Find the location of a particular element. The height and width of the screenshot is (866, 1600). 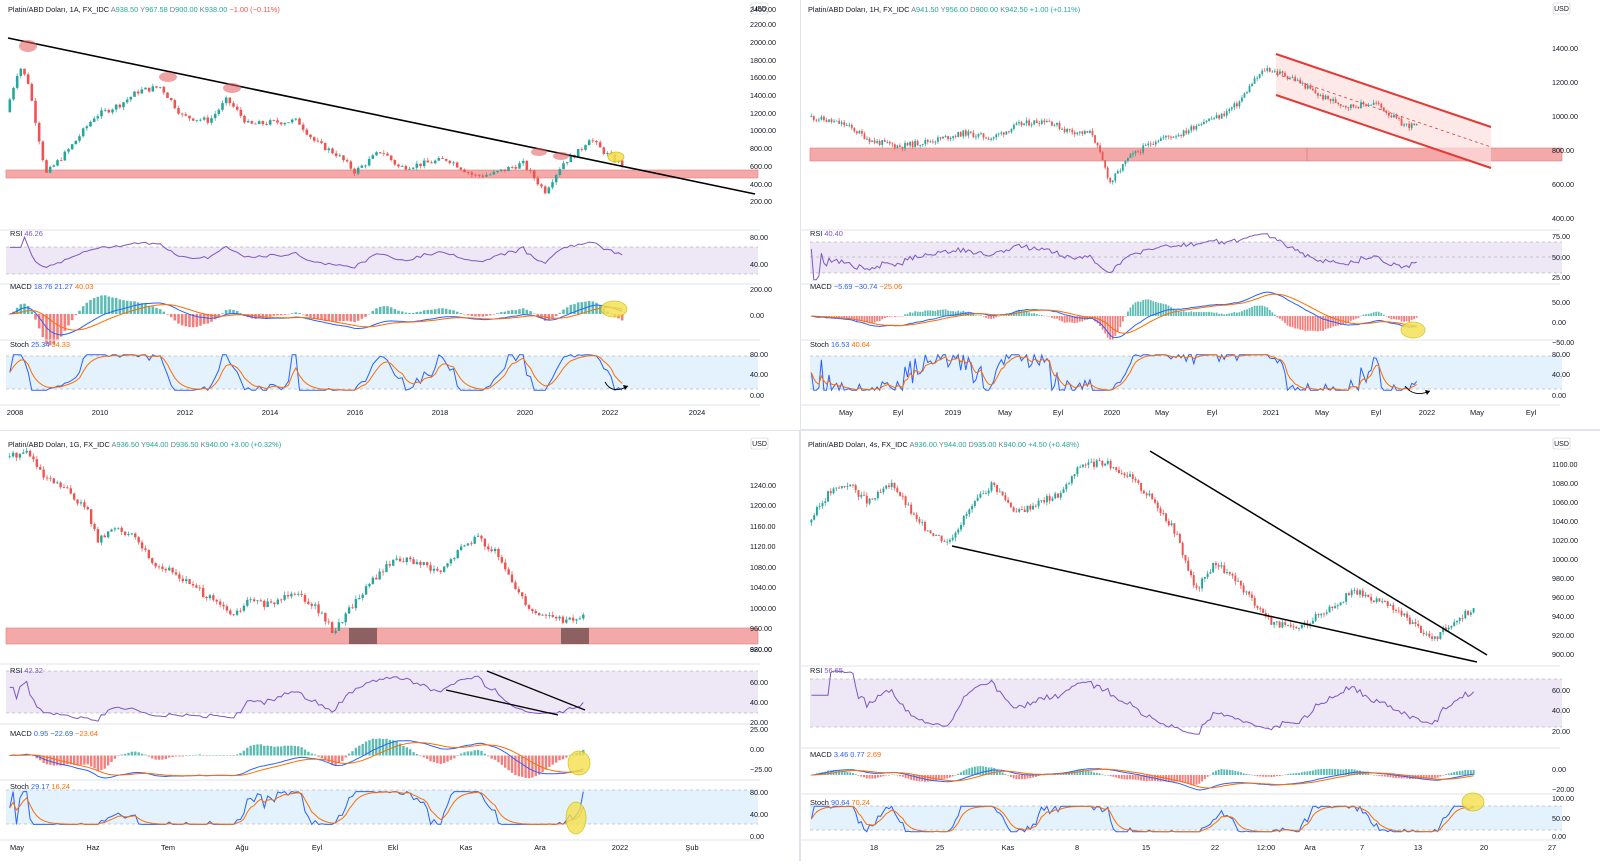

channel-lower is located at coordinates (1383, 131).